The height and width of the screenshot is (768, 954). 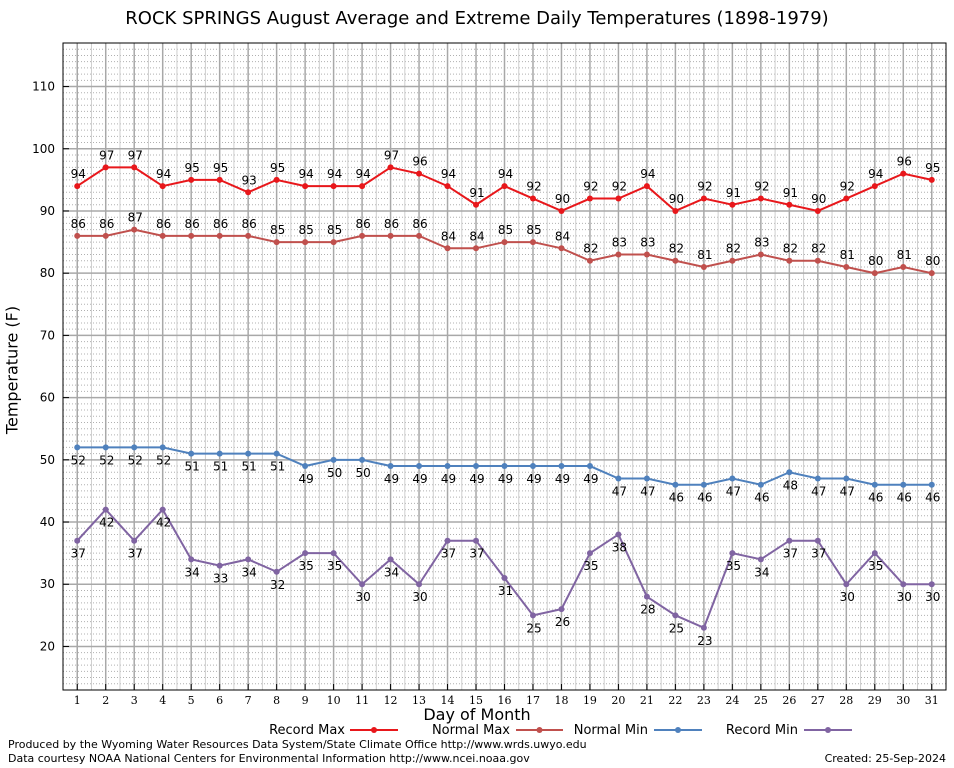 What do you see at coordinates (448, 700) in the screenshot?
I see `x-tick-label: 14` at bounding box center [448, 700].